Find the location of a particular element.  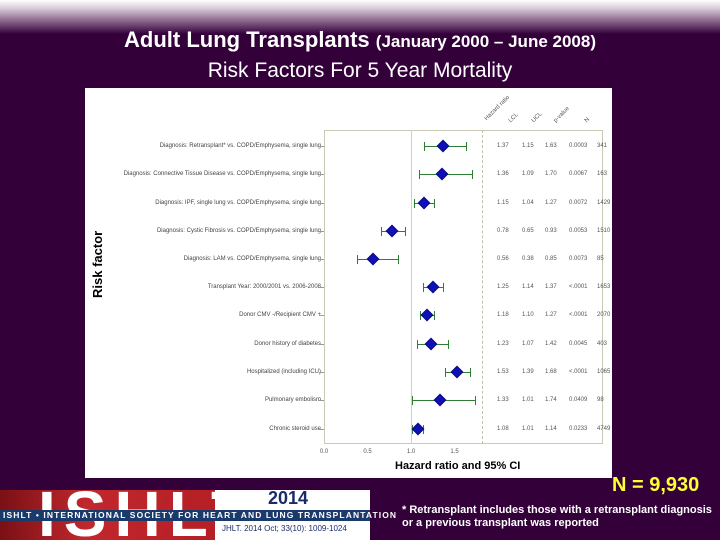

table-cell-n: 2070 is located at coordinates (604, 315).